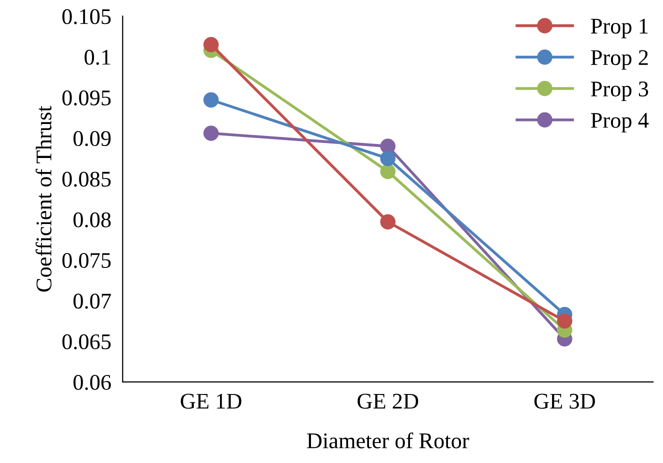 The height and width of the screenshot is (463, 663). What do you see at coordinates (86, 98) in the screenshot?
I see `y-tick-label: 0.095` at bounding box center [86, 98].